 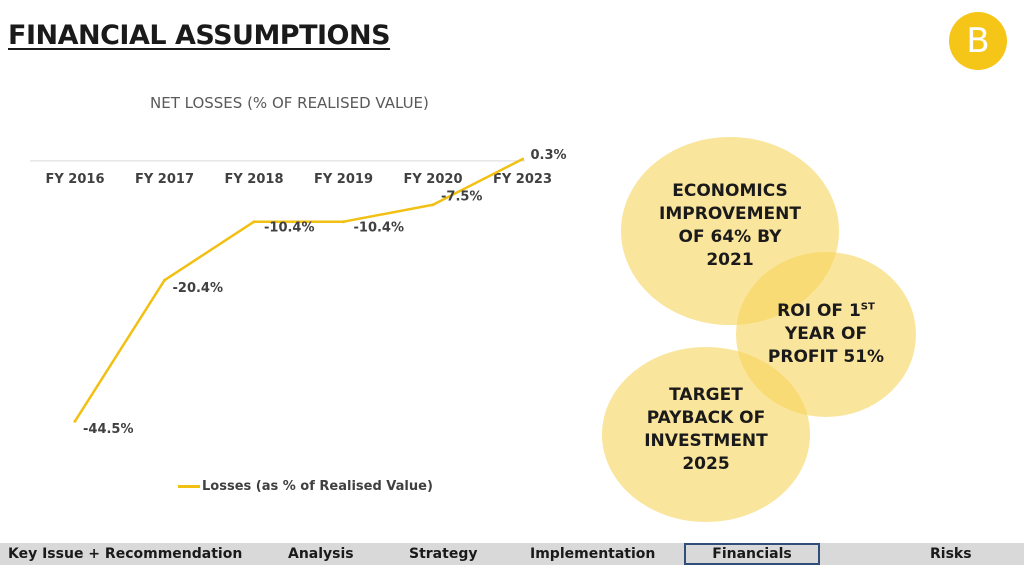 I want to click on chart-legend: Losses (as % of Realised Value), so click(x=305, y=486).